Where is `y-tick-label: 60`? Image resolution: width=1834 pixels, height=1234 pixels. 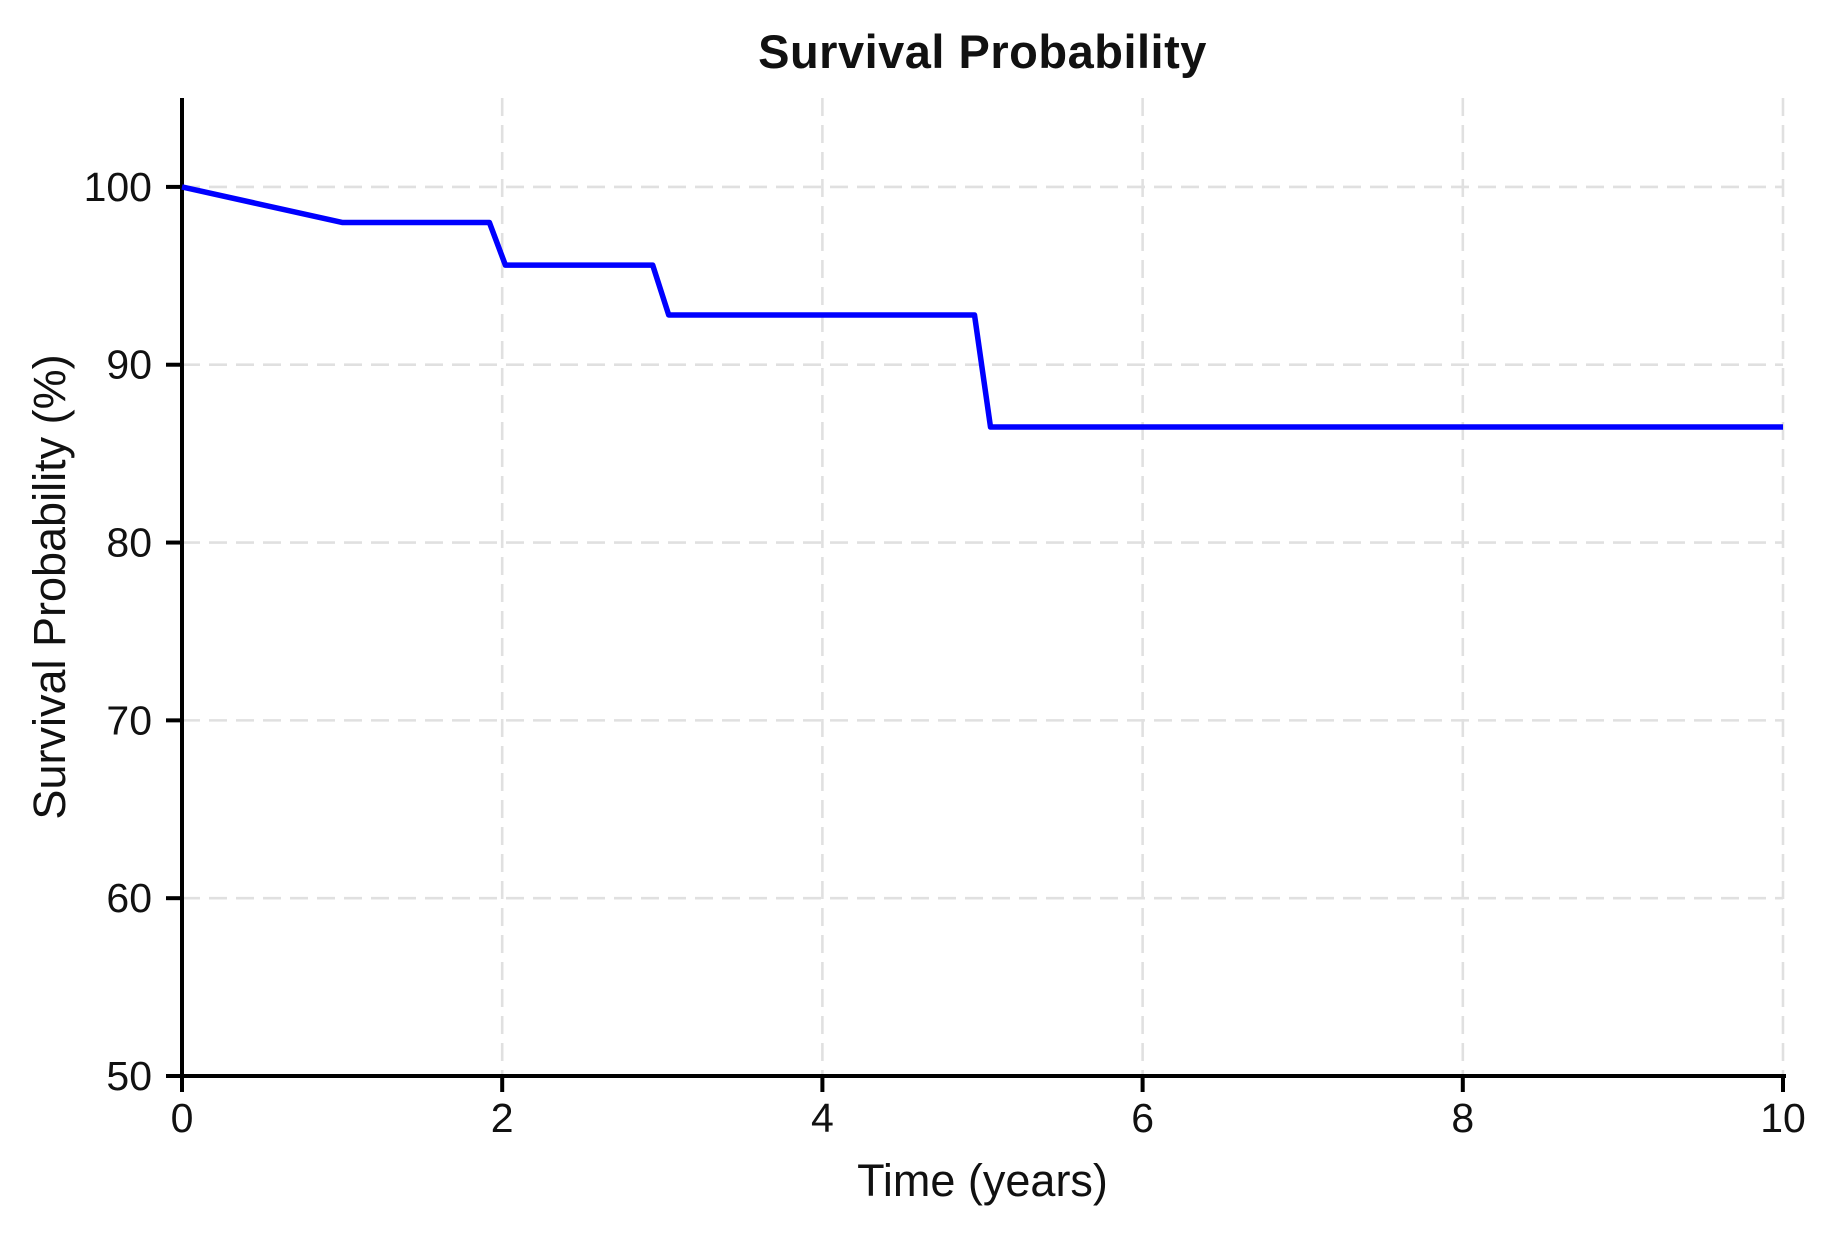 y-tick-label: 60 is located at coordinates (129, 898).